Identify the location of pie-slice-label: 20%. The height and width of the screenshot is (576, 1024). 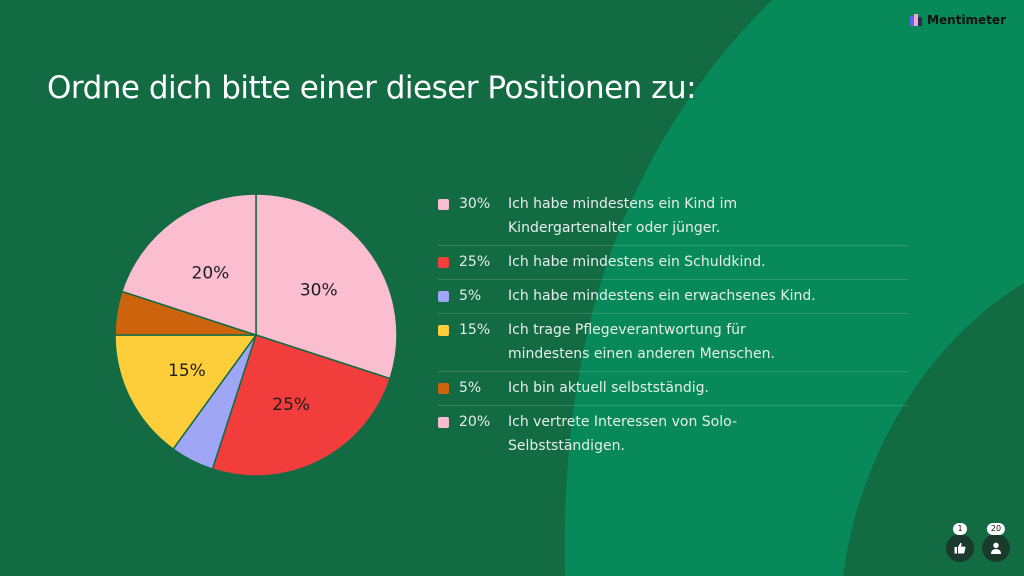
(211, 273).